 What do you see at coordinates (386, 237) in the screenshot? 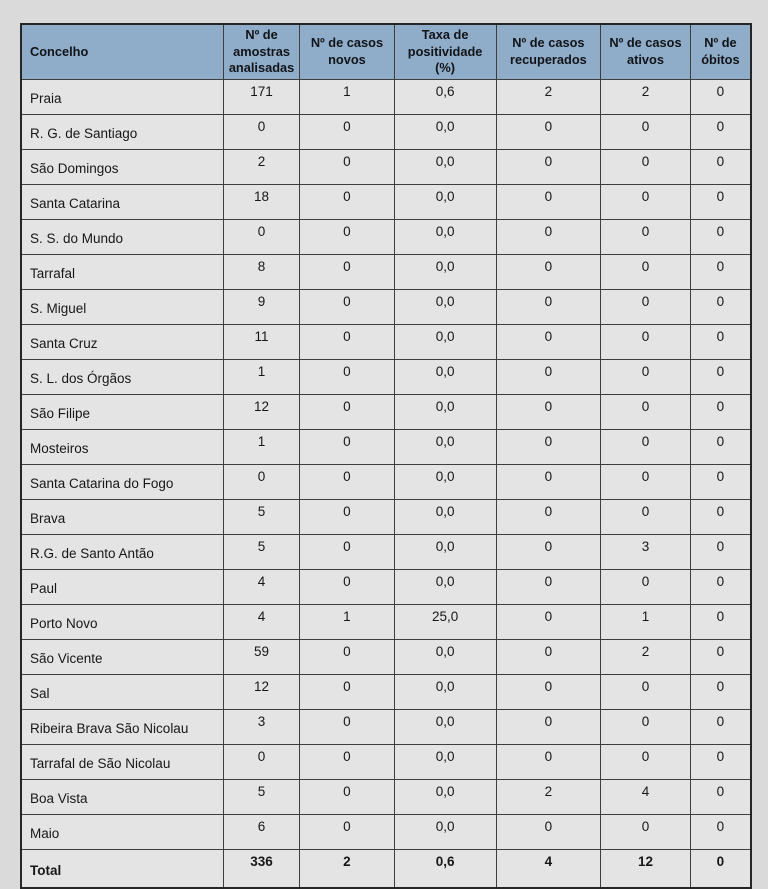
I see `table-row: S. S. do Mundo 0 0 0,0 0 0 0` at bounding box center [386, 237].